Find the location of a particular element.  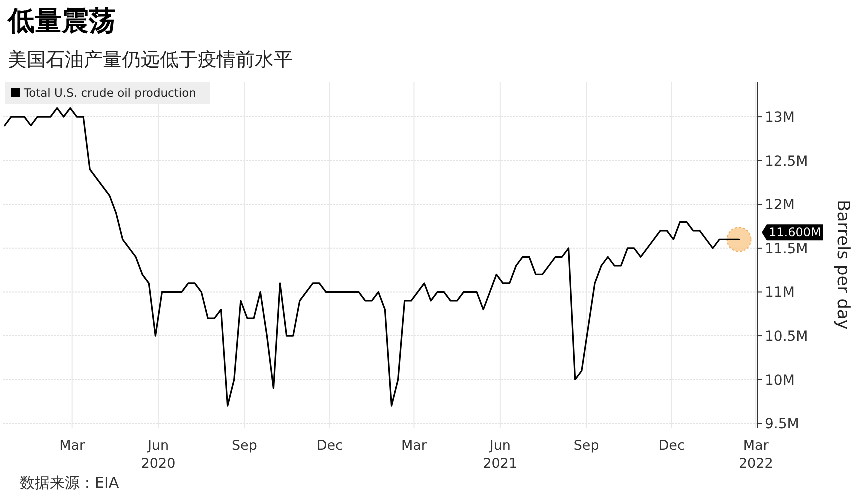

chart-subtitle: 美国石油产量仍远低于疫情前水平 is located at coordinates (150, 60).